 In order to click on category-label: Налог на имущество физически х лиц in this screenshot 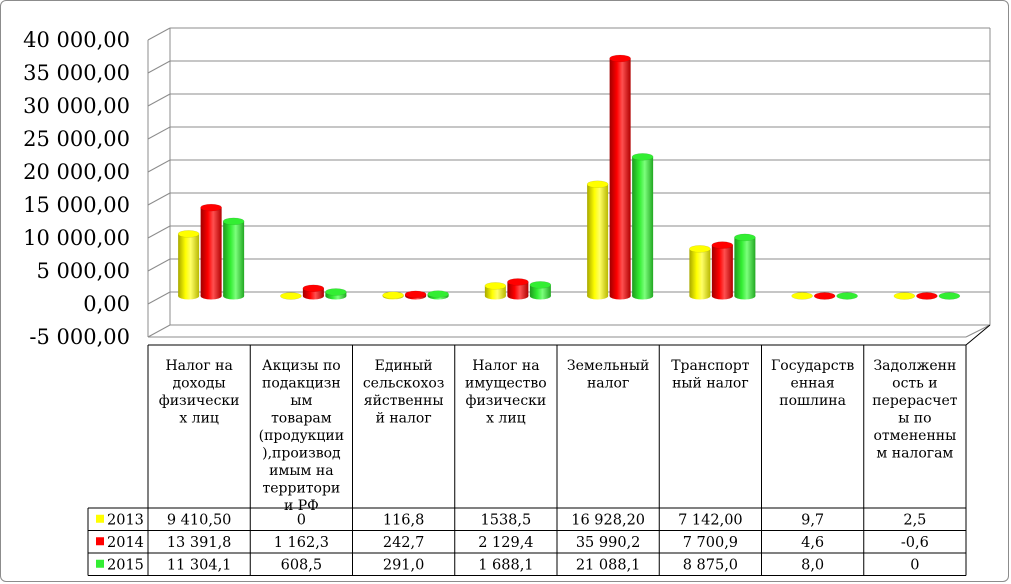, I will do `click(506, 392)`.